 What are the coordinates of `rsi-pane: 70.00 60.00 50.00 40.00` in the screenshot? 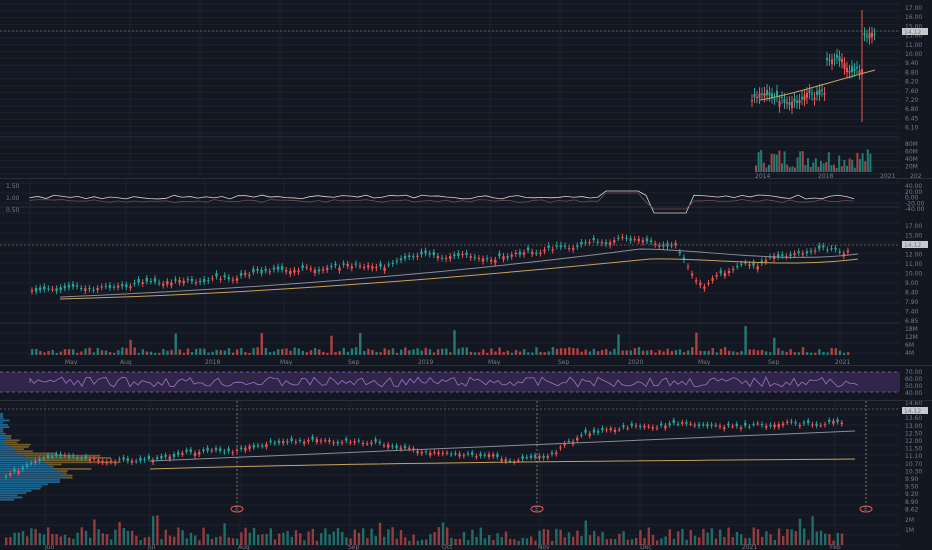 It's located at (466, 383).